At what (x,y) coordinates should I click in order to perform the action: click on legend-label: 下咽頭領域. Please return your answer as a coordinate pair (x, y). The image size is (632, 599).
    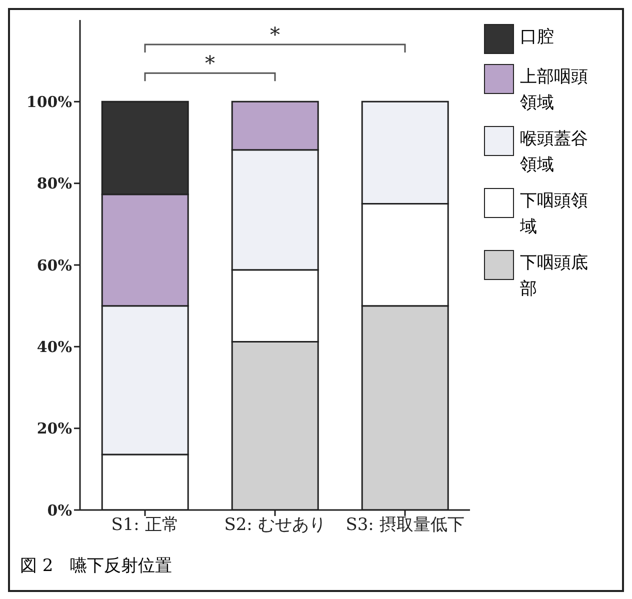
    Looking at the image, I should click on (554, 214).